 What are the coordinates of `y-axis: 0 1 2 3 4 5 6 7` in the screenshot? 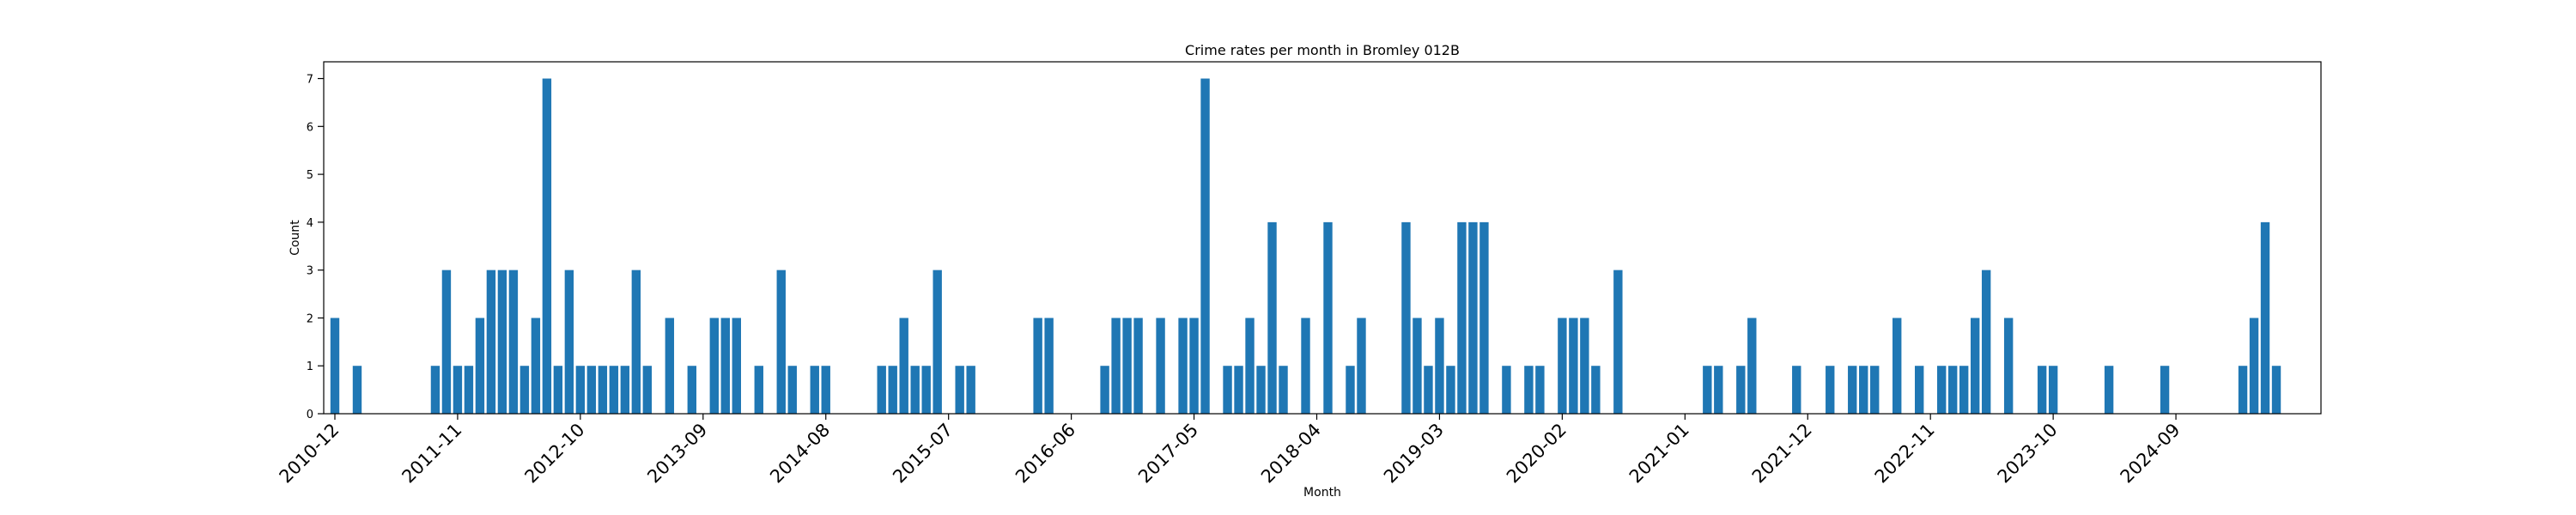 It's located at (315, 247).